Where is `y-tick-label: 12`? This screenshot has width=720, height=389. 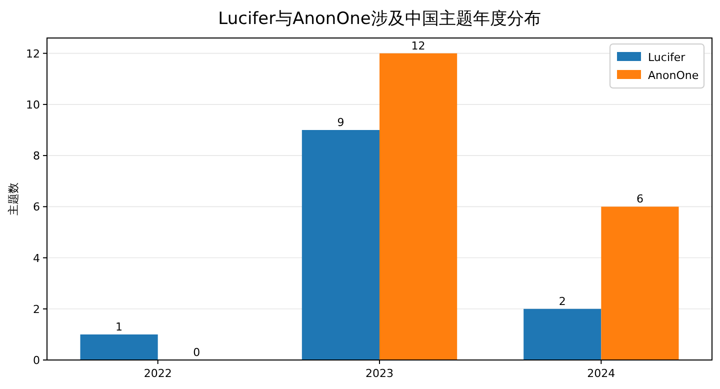
y-tick-label: 12 is located at coordinates (33, 53).